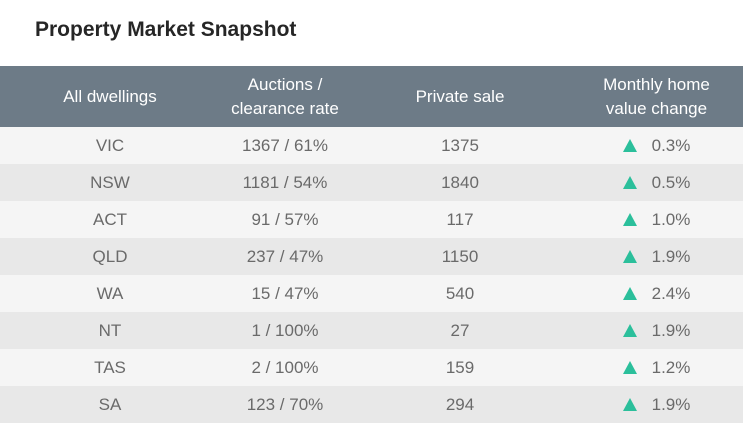  I want to click on private-sale-cell: 1375, so click(460, 145).